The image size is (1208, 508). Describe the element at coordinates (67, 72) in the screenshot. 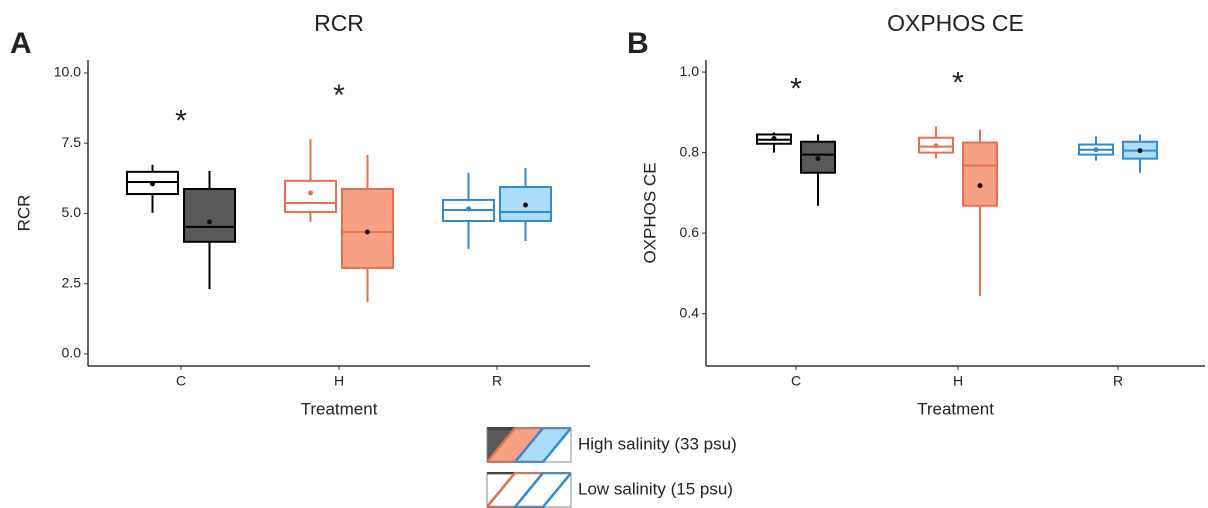

I see `y-tick-label: 10.0` at that location.